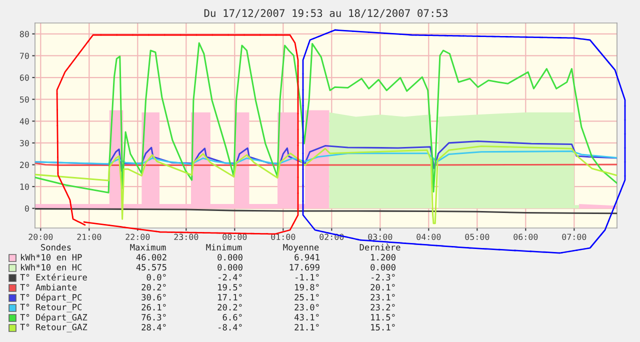 This screenshot has width=640, height=342. Describe the element at coordinates (51, 308) in the screenshot. I see `legend-label: T° Retour_PC` at that location.